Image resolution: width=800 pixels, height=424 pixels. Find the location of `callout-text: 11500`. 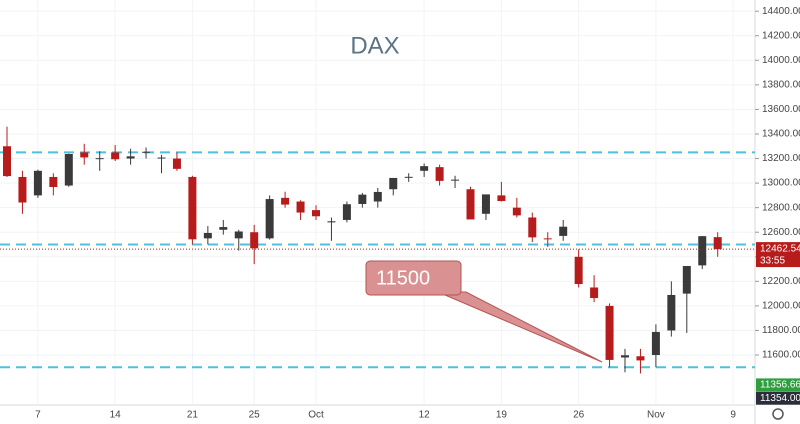

callout-text: 11500 is located at coordinates (403, 278).